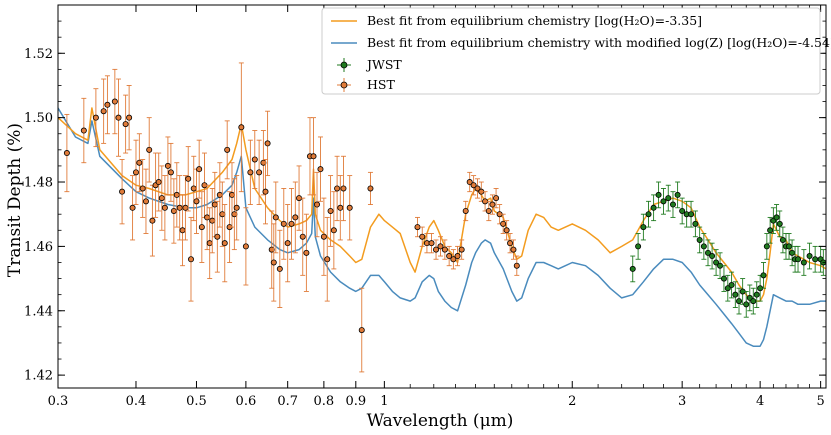 This screenshot has height=435, width=831. What do you see at coordinates (15, 200) in the screenshot?
I see `y-axis-label: Transit Depth (%)` at bounding box center [15, 200].